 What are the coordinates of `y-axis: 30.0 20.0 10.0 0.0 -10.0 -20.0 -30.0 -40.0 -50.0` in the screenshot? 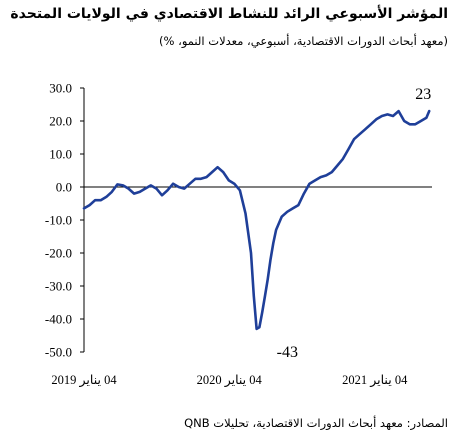 It's located at (65, 220).